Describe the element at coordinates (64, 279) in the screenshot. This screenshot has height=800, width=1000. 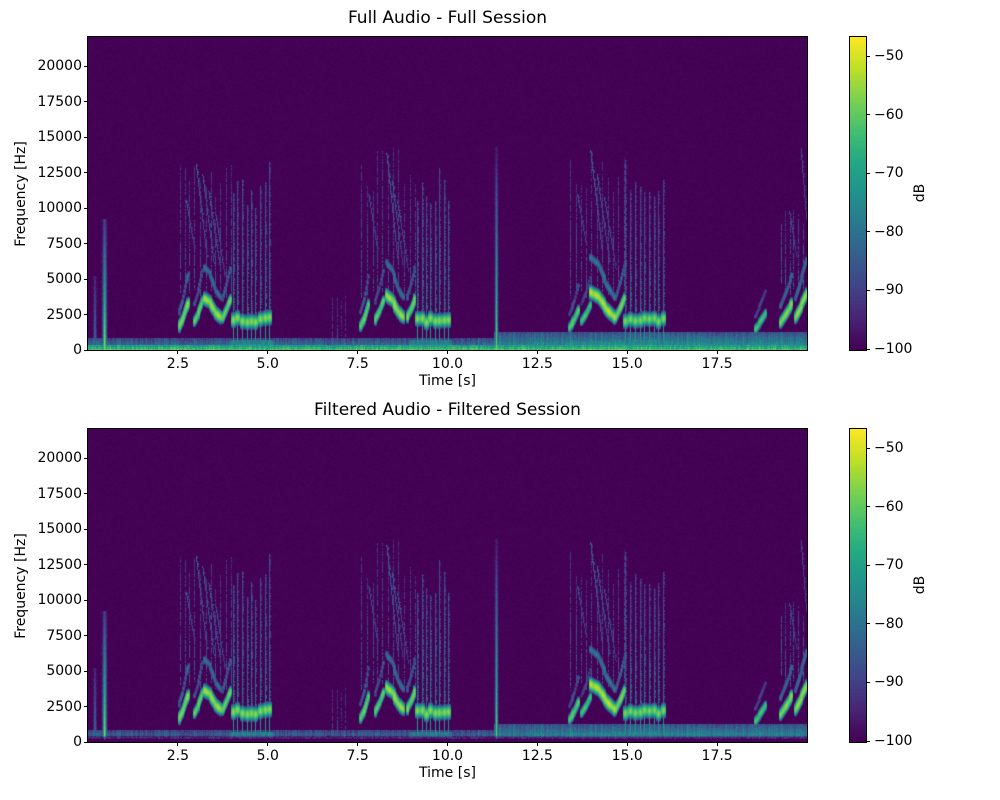
I see `y-tick-label: 5000` at that location.